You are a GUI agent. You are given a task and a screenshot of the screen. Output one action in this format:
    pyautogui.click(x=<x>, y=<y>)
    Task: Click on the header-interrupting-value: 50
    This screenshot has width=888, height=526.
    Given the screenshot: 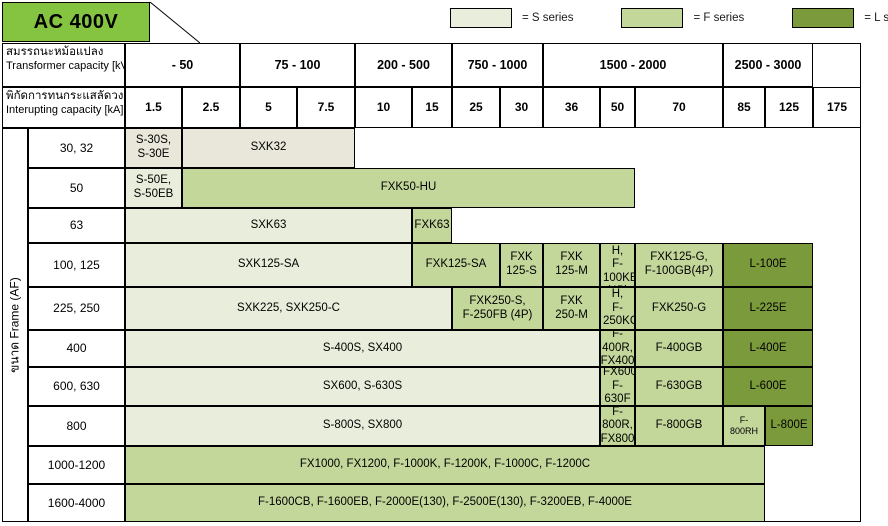 What is the action you would take?
    pyautogui.click(x=617, y=107)
    